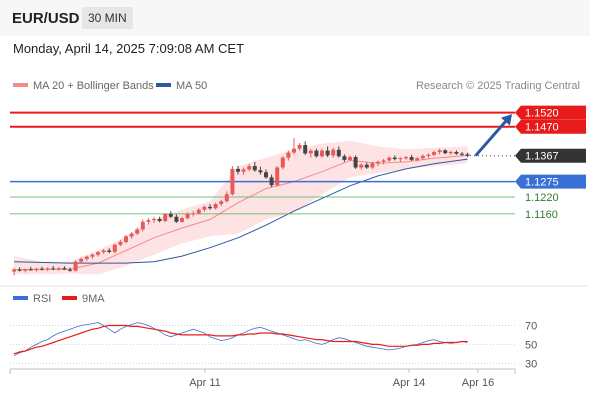  Describe the element at coordinates (69, 298) in the screenshot. I see `legend-swatch-rsi-ma` at that location.